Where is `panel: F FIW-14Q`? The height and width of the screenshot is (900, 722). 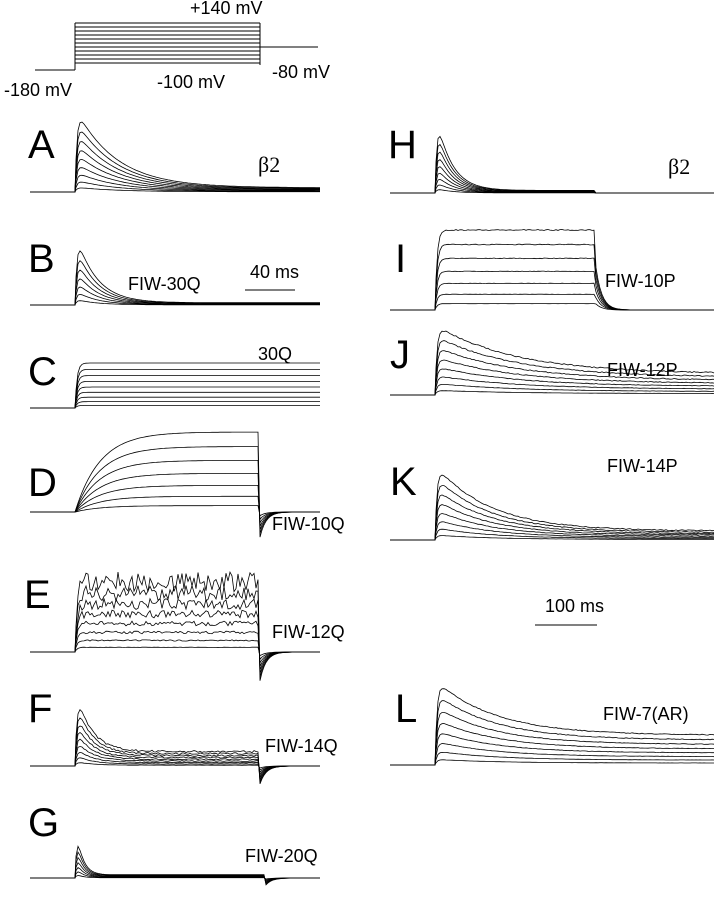
panel: F FIW-14Q is located at coordinates (183, 736).